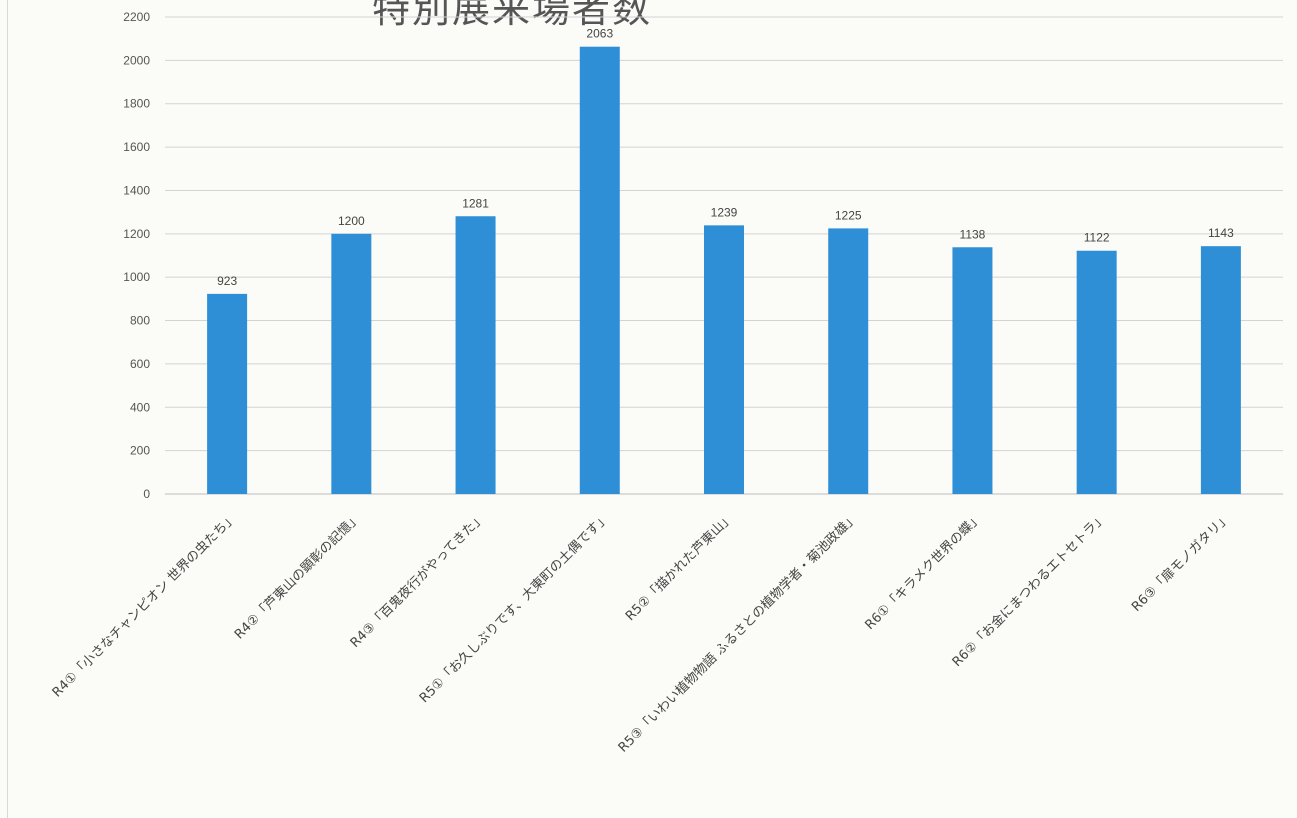  What do you see at coordinates (351, 221) in the screenshot?
I see `data-label: 1200` at bounding box center [351, 221].